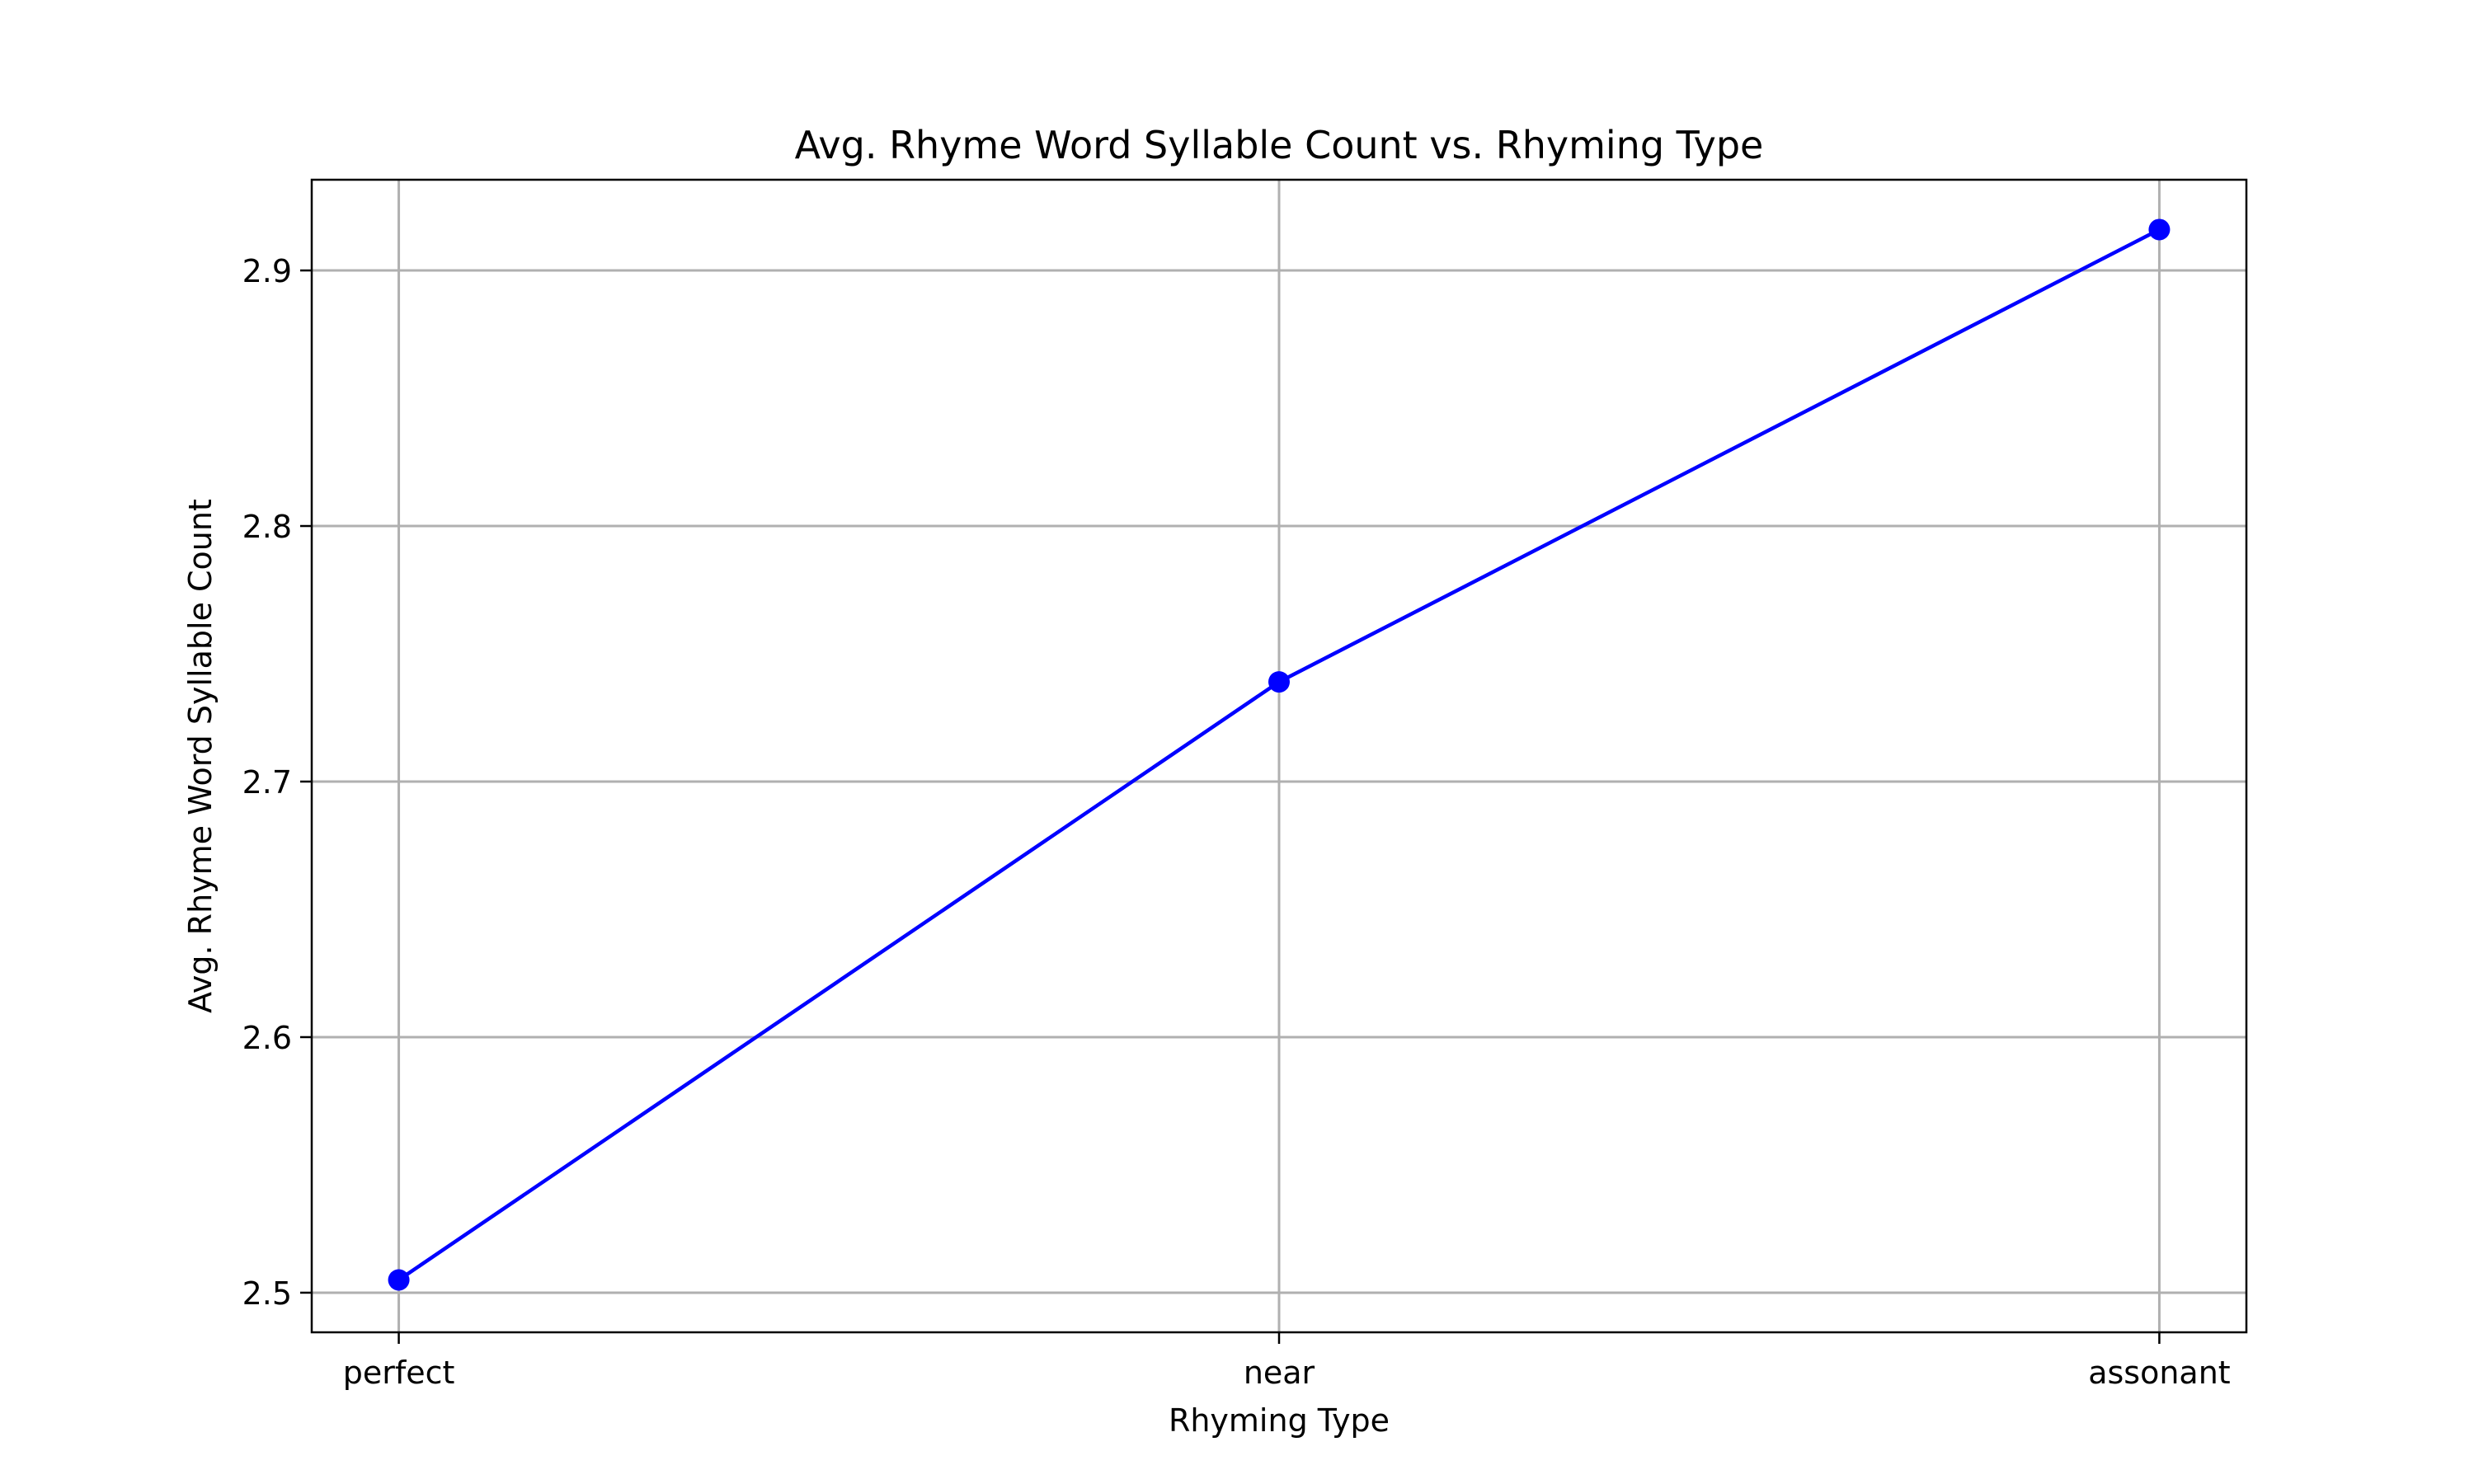  Describe the element at coordinates (2159, 229) in the screenshot. I see `data-point-assonant` at that location.